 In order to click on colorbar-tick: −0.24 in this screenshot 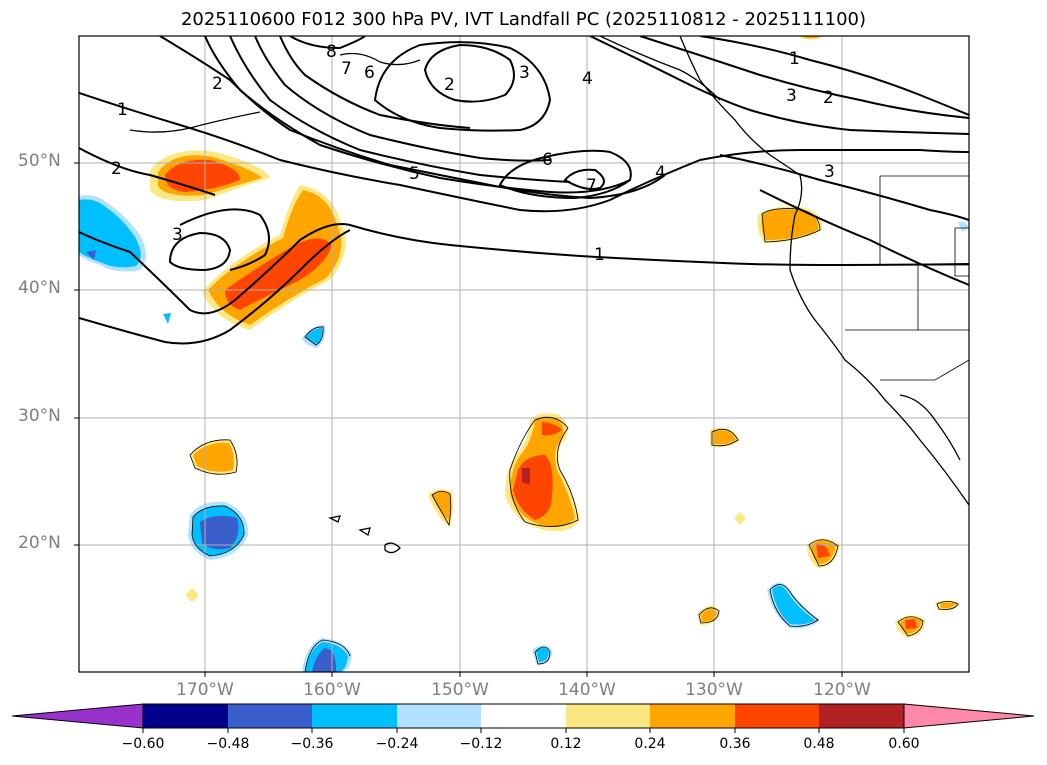, I will do `click(397, 744)`.